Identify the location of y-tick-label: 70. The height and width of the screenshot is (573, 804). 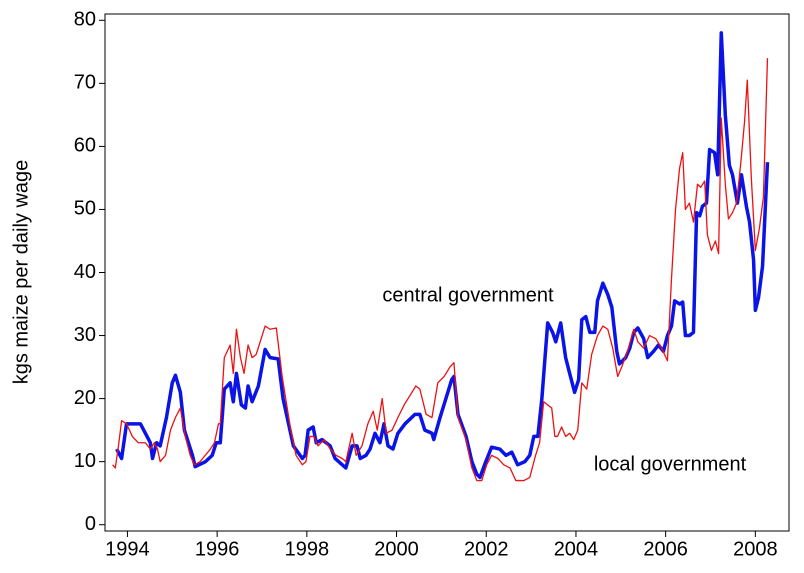
(85, 83).